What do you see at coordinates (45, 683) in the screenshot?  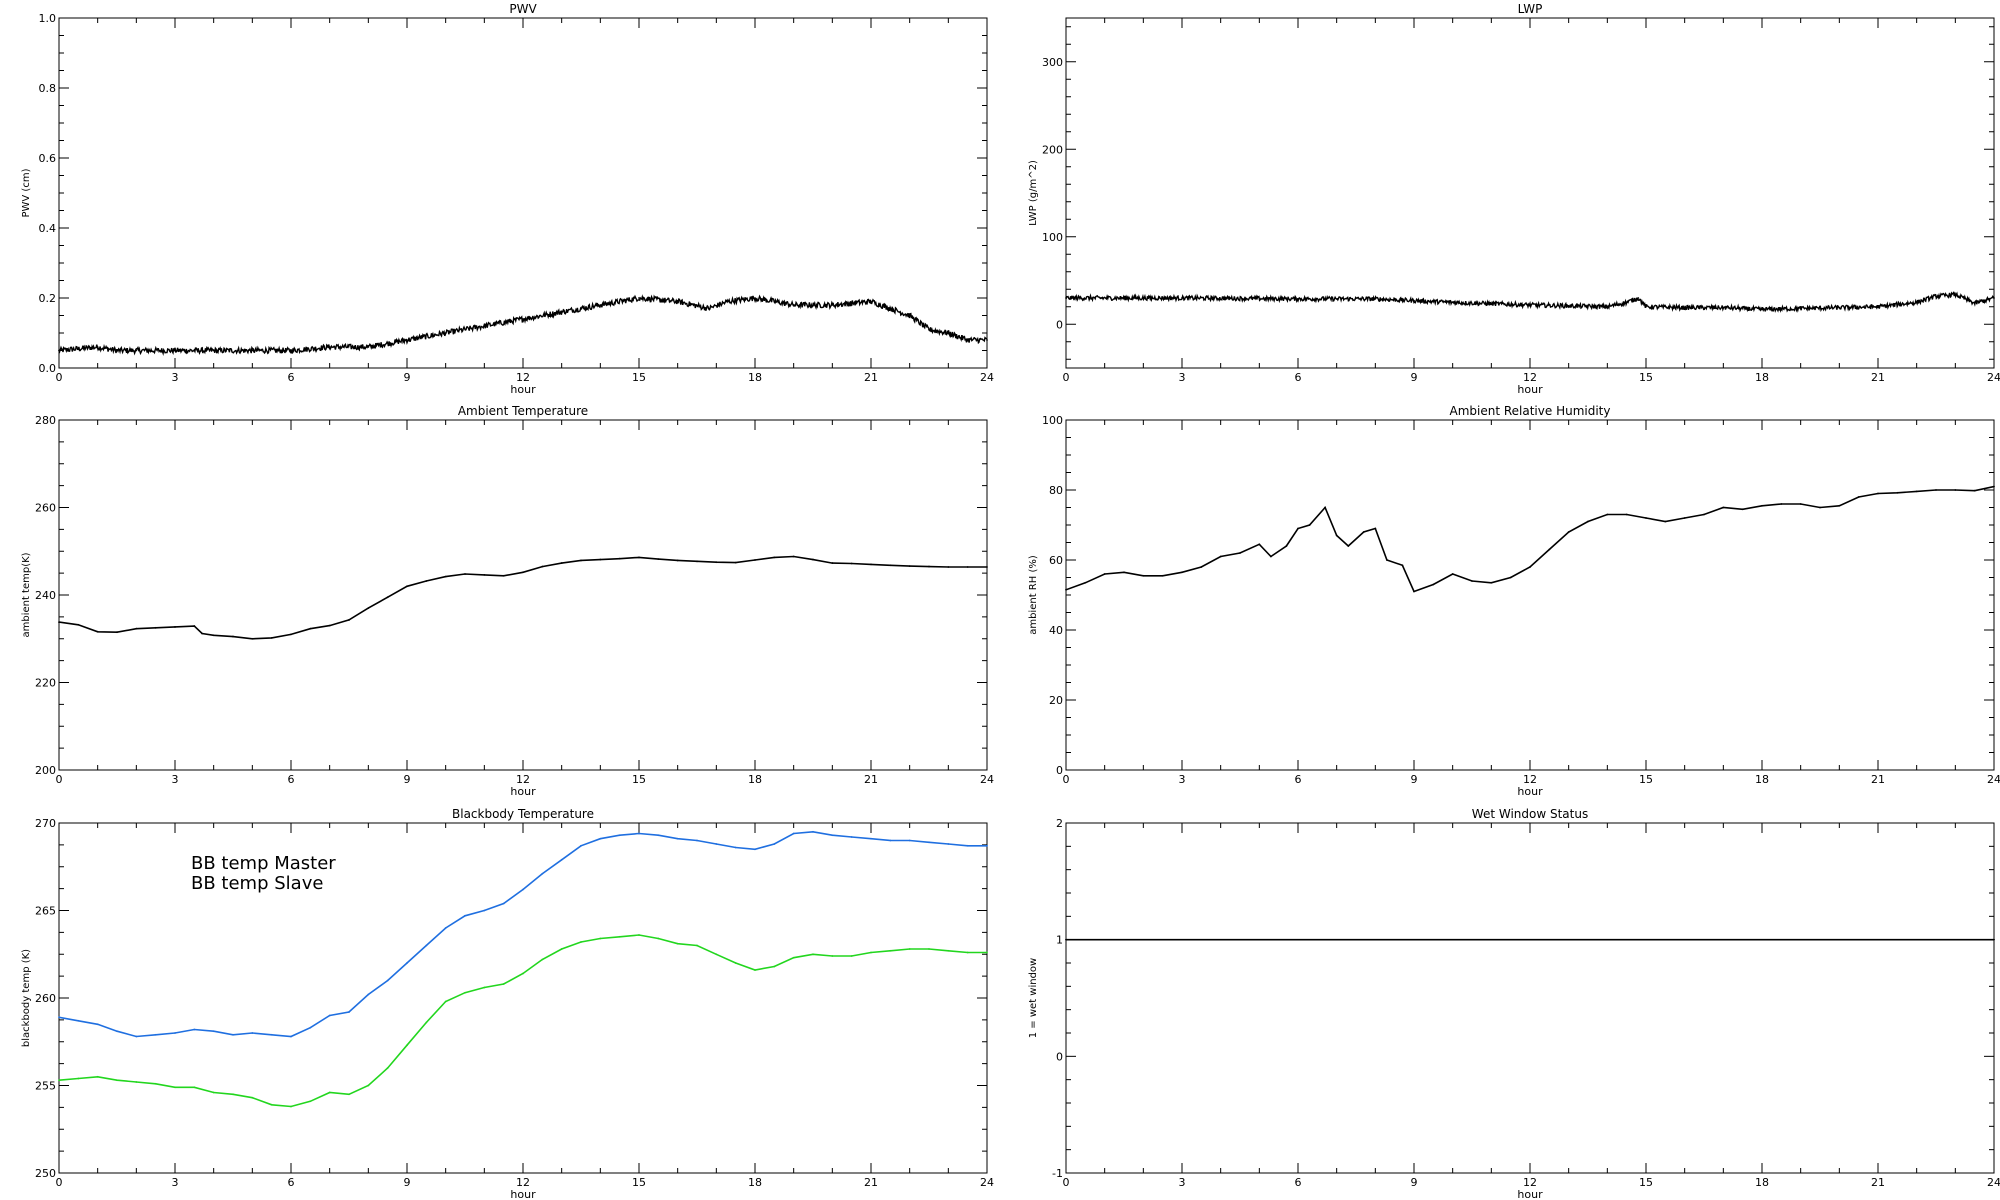 I see `y-tick-label: 220` at bounding box center [45, 683].